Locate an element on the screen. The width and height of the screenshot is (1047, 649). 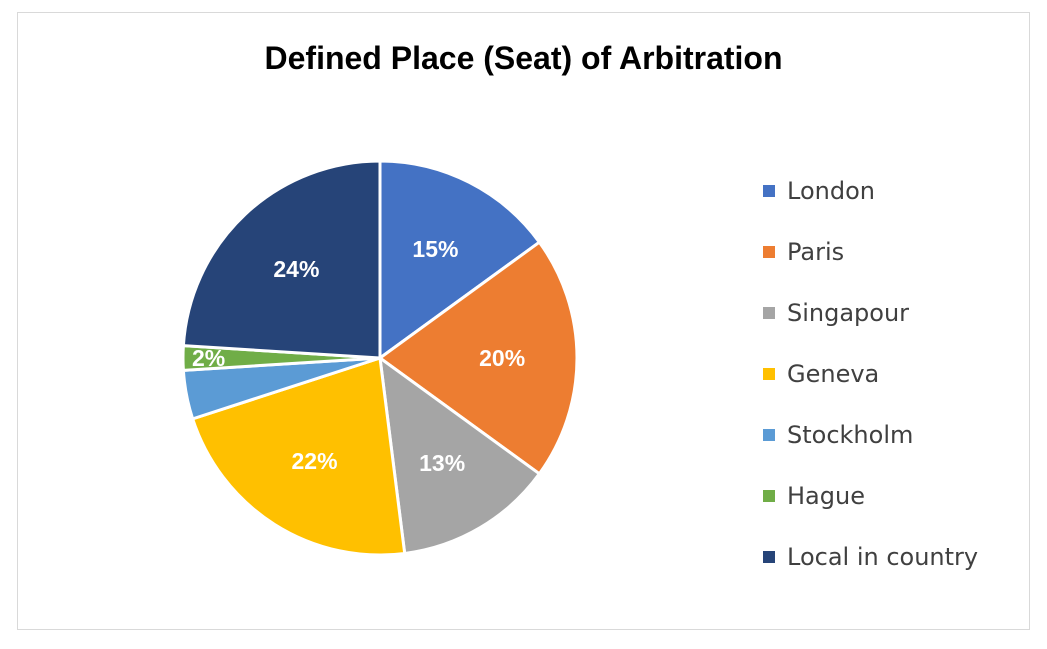
legend-item-paris: Paris is located at coordinates (870, 251).